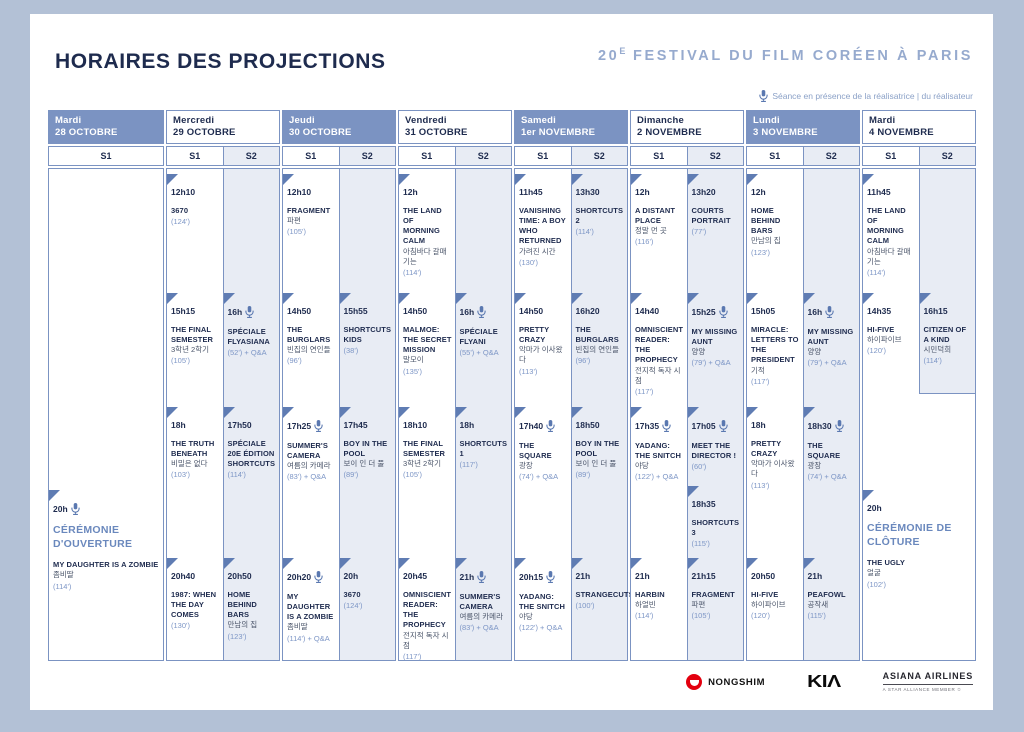 Image resolution: width=1024 pixels, height=732 pixels. I want to click on session-block: 12h A DISTANT PLACE 정말 먼 곳 (116'), so click(659, 210).